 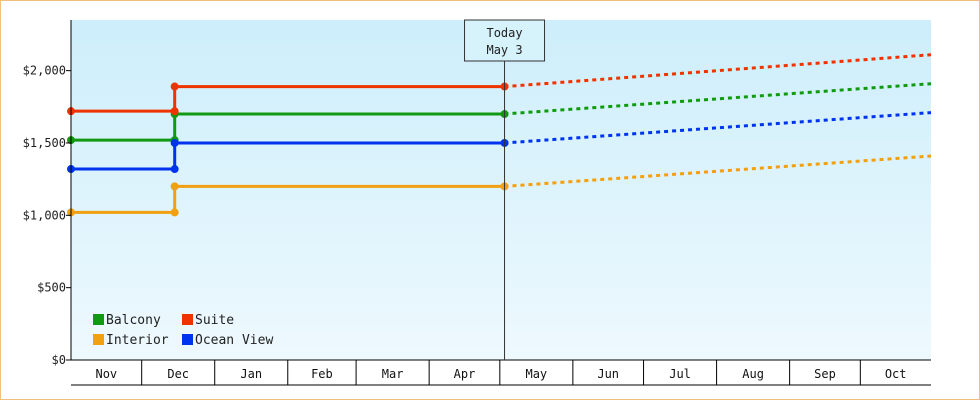 I want to click on legend-item-suite: Suite, so click(x=208, y=320).